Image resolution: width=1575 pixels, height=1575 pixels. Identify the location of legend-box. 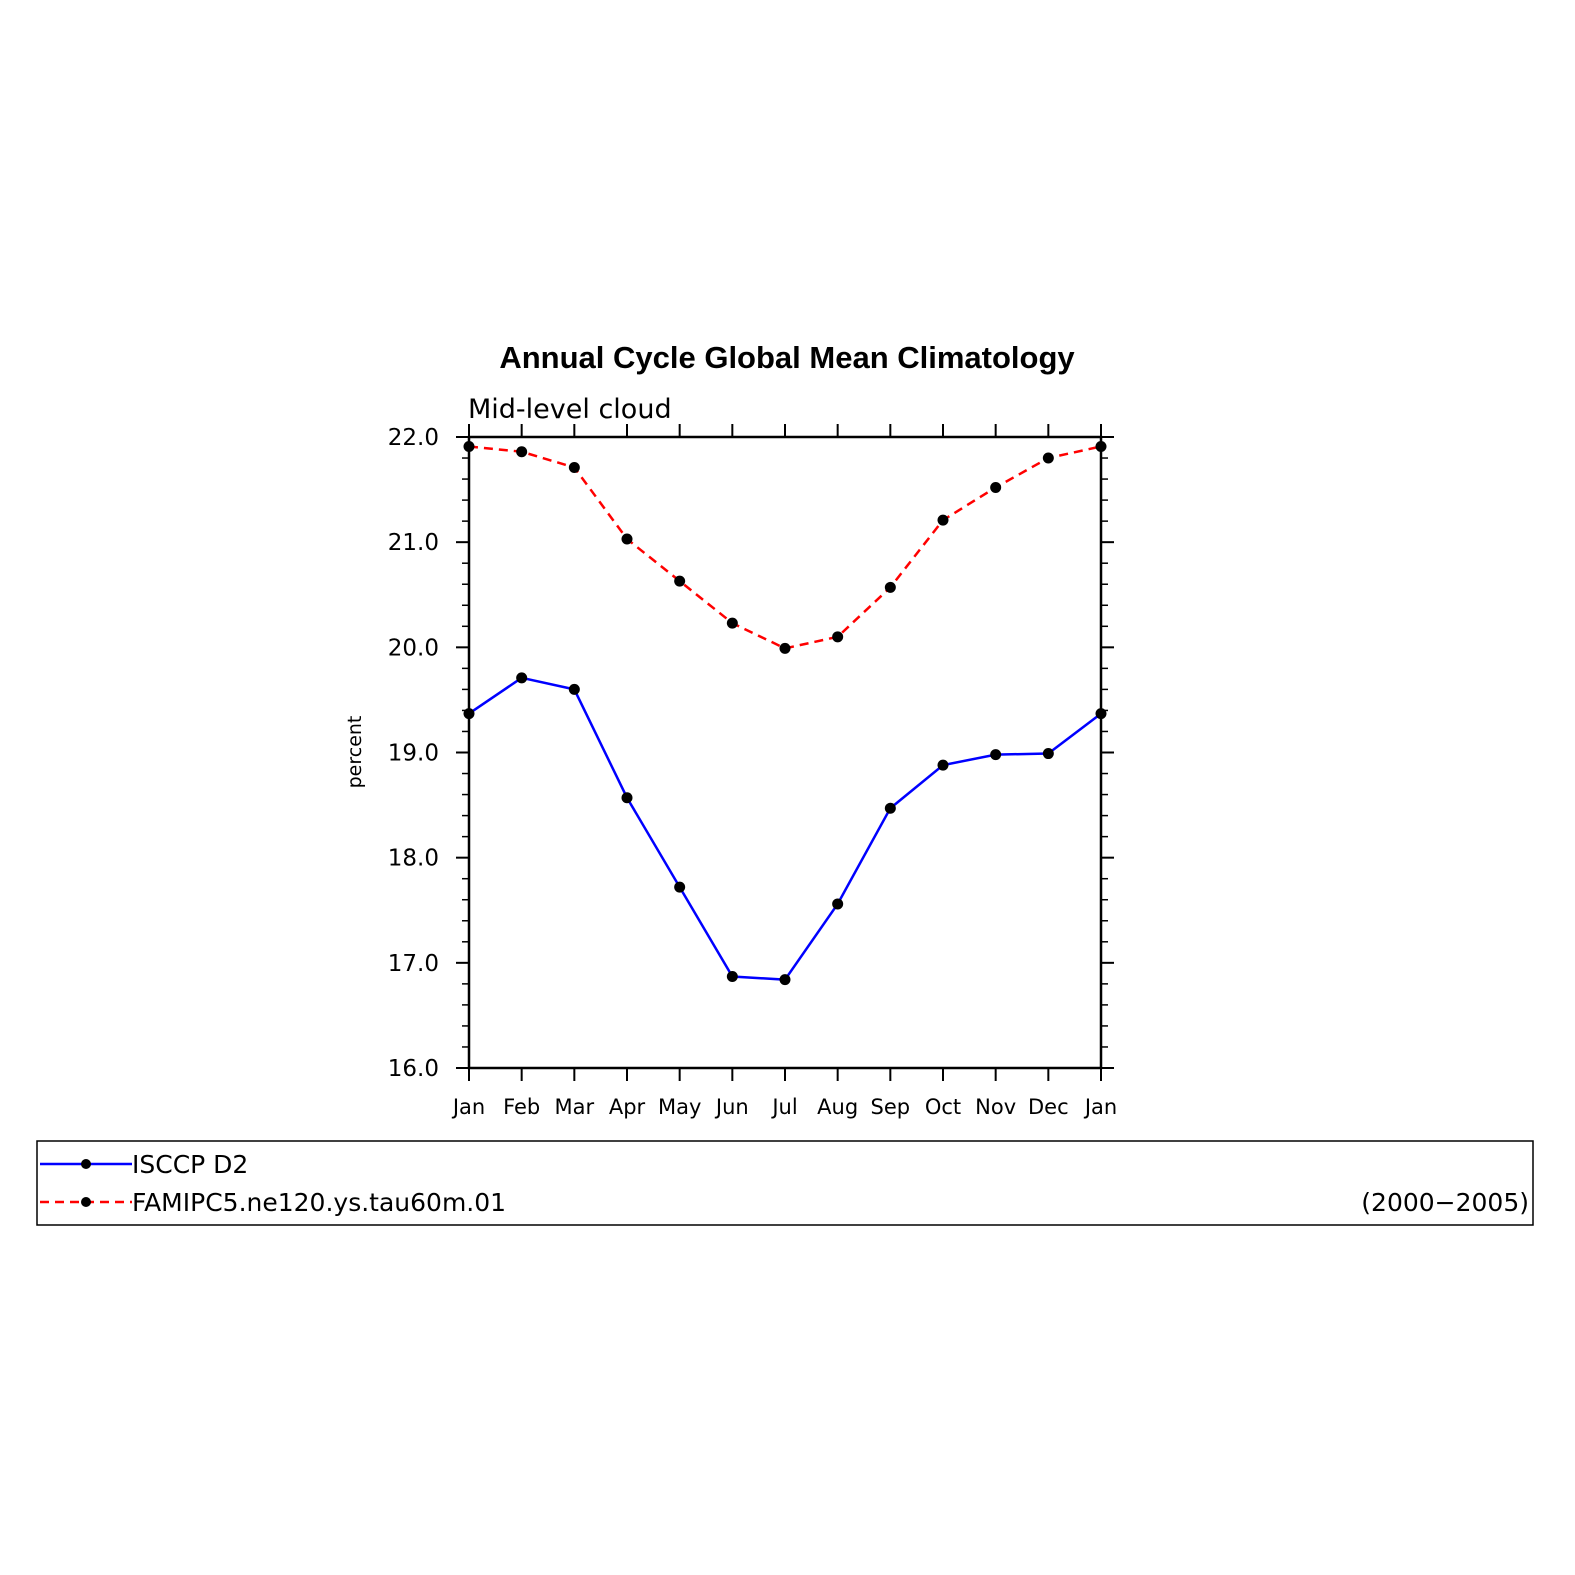
(785, 1183).